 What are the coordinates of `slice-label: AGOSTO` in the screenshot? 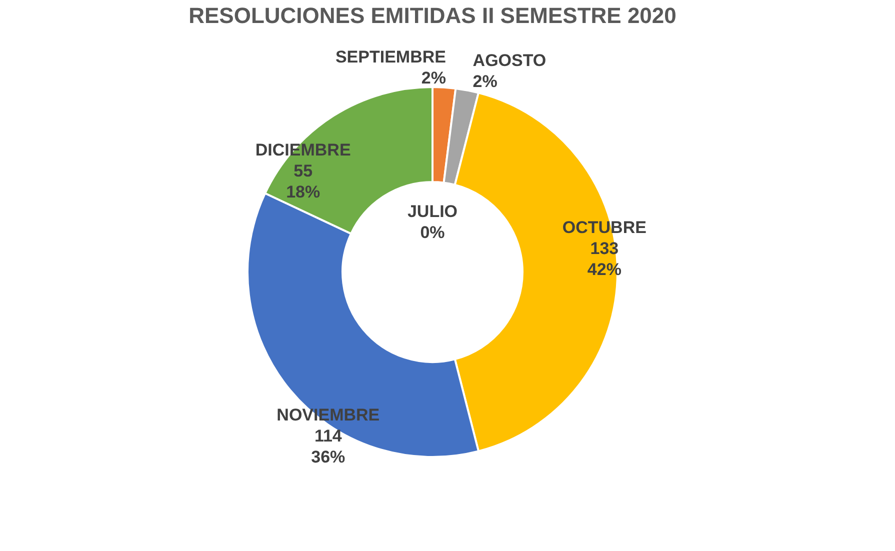 It's located at (509, 60).